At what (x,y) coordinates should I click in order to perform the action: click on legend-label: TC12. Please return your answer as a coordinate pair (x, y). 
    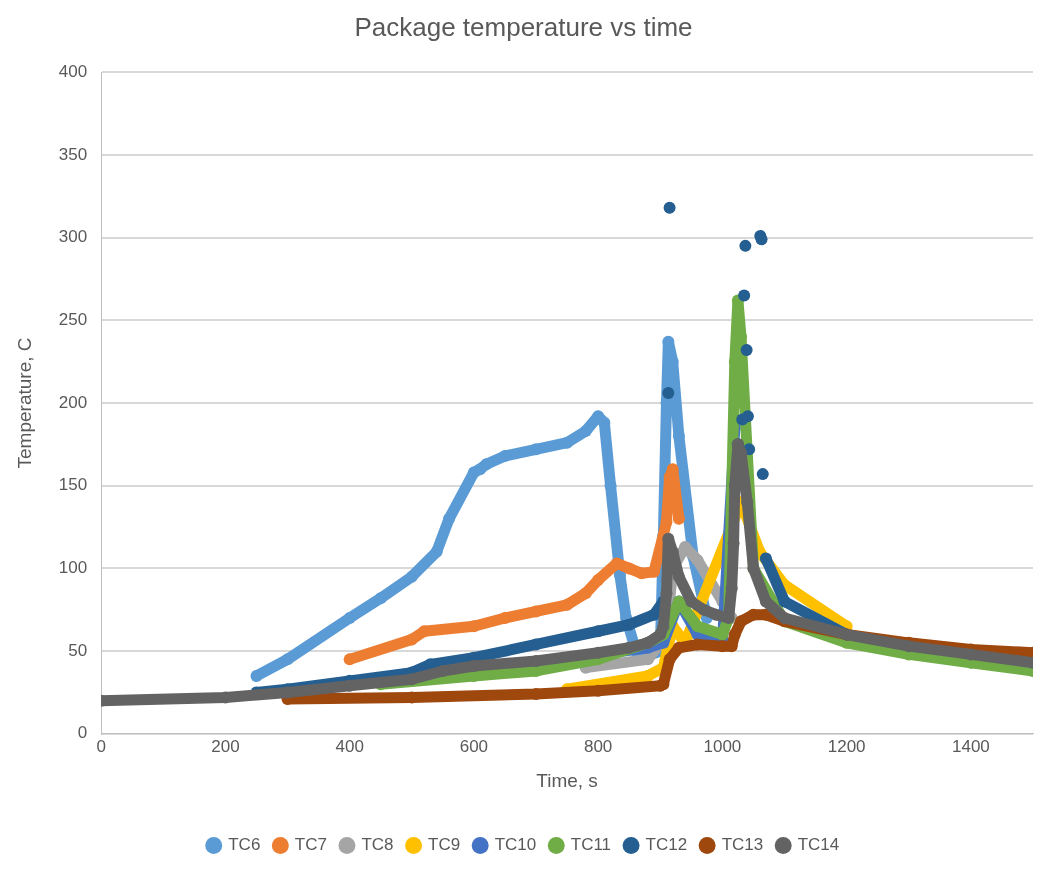
    Looking at the image, I should click on (666, 845).